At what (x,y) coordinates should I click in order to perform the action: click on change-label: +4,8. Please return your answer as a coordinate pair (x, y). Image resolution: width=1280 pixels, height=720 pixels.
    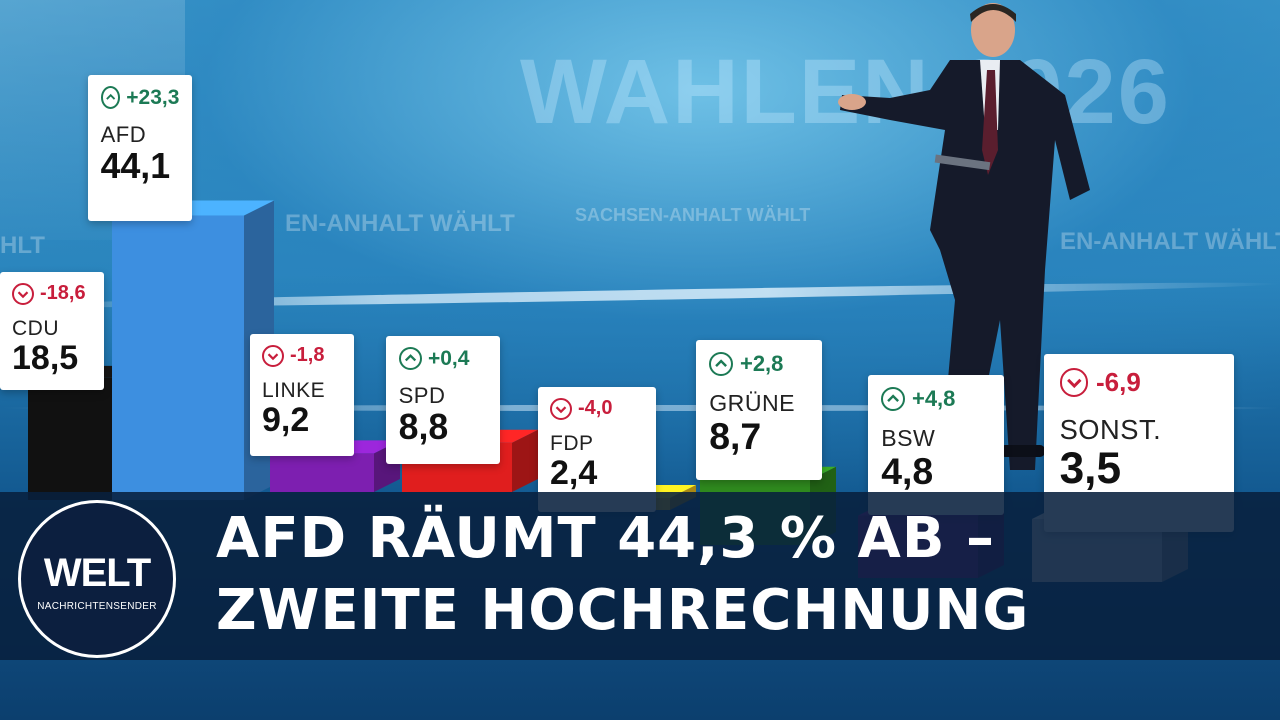
    Looking at the image, I should click on (933, 398).